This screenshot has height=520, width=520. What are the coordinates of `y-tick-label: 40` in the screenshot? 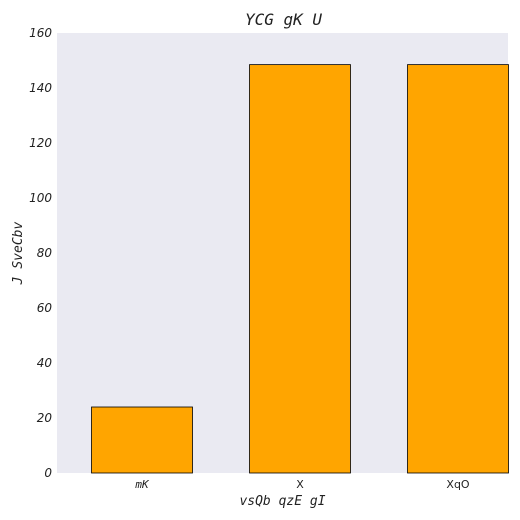 It's located at (45, 363).